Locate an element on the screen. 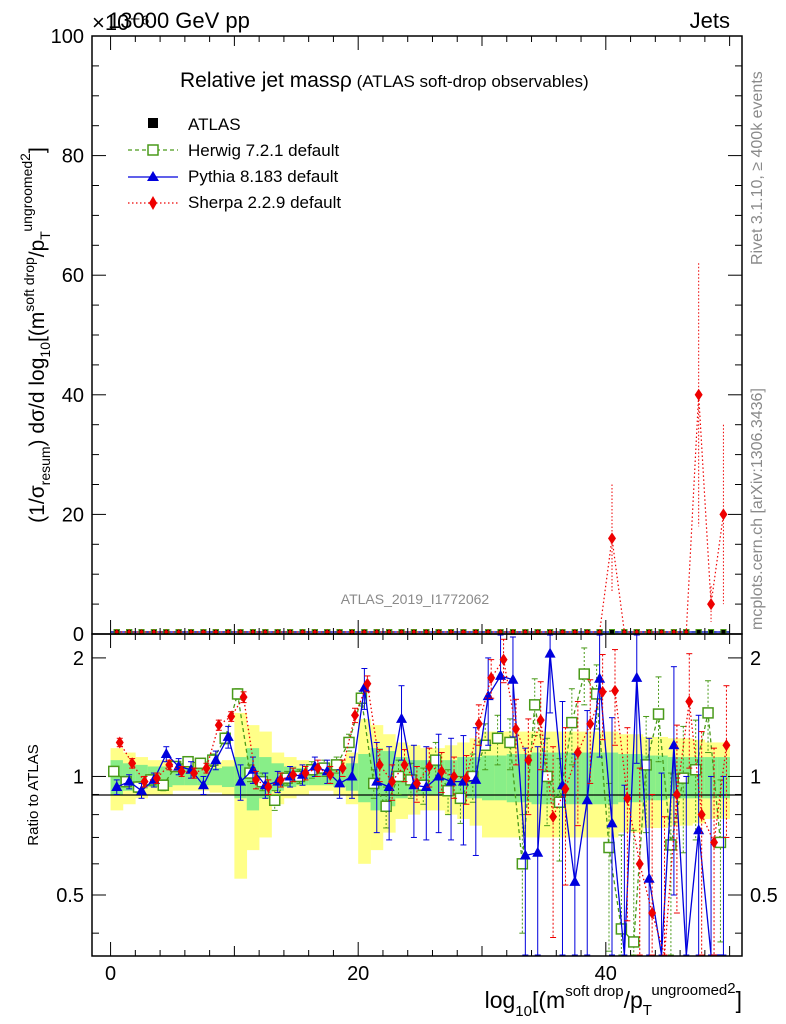 This screenshot has height=1024, width=786. x-label-p1: 10 is located at coordinates (523, 1011).